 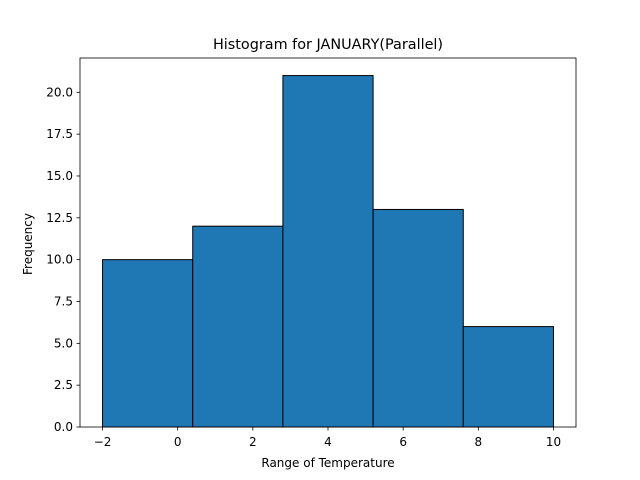 I want to click on y-tick-label: 2.5, so click(x=63, y=385).